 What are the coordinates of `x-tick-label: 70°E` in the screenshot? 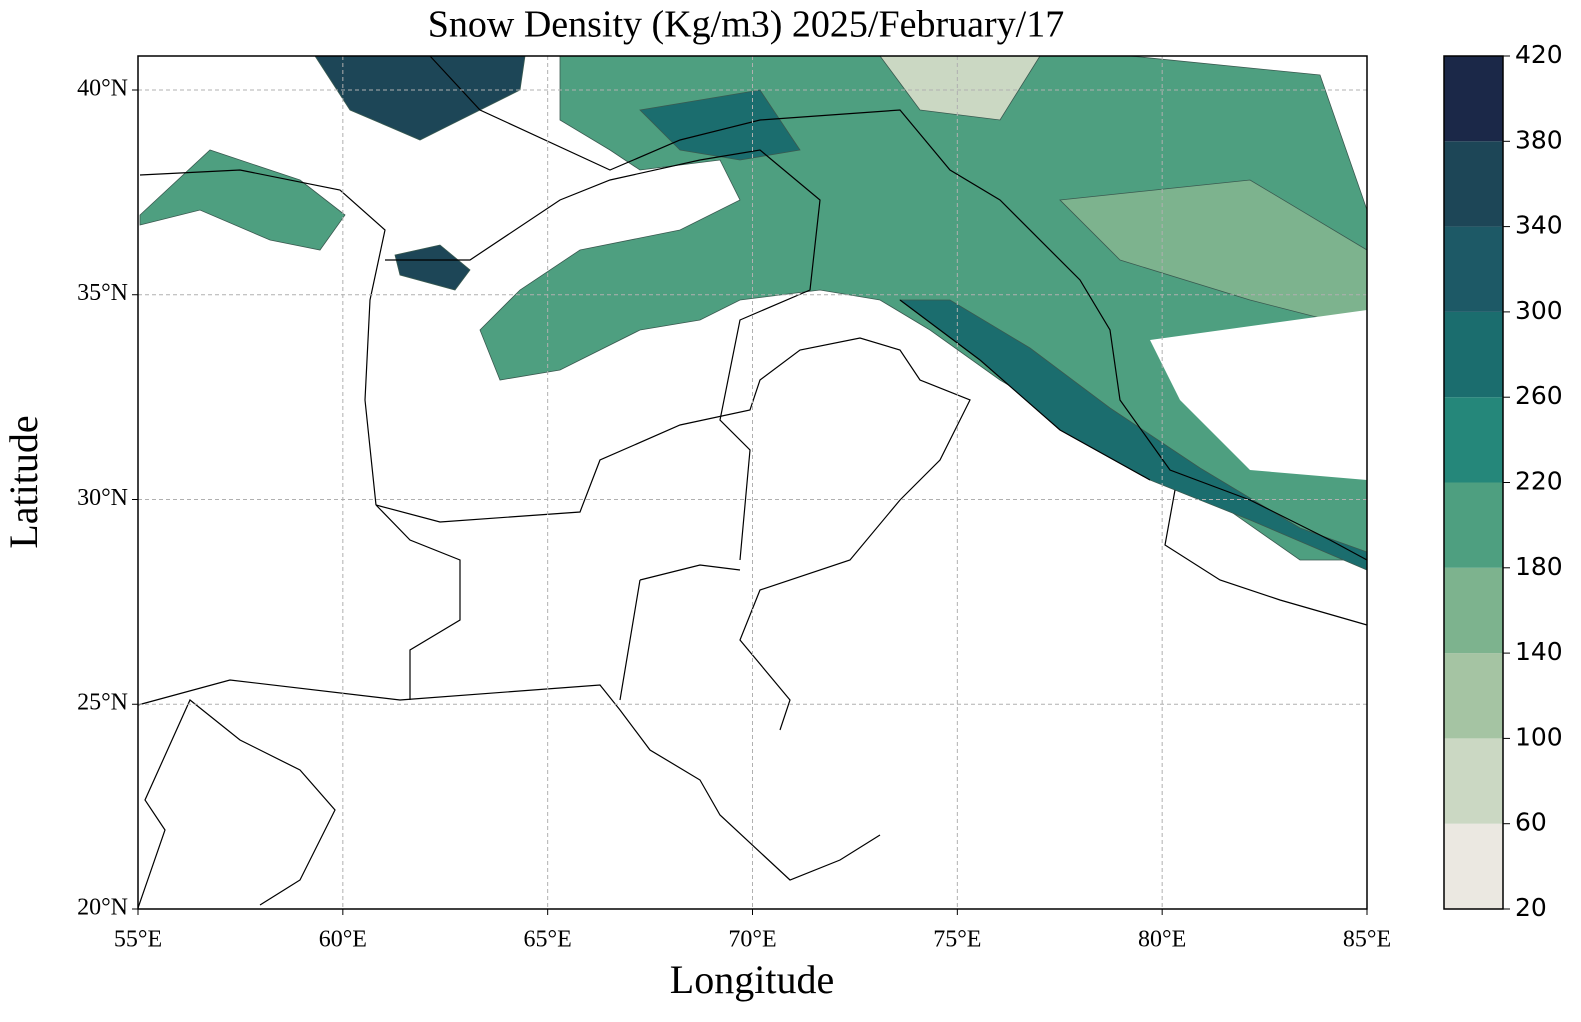 It's located at (752, 940).